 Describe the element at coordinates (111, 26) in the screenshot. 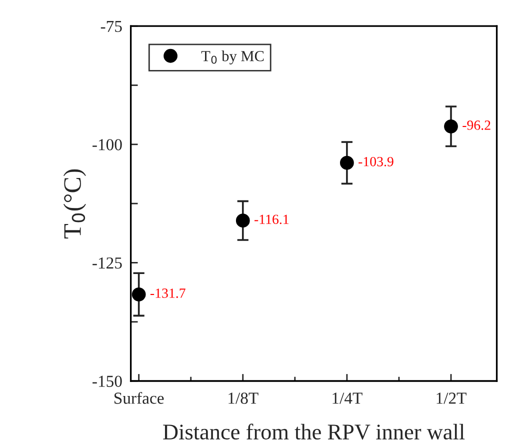

I see `y-tick-label: -75` at that location.